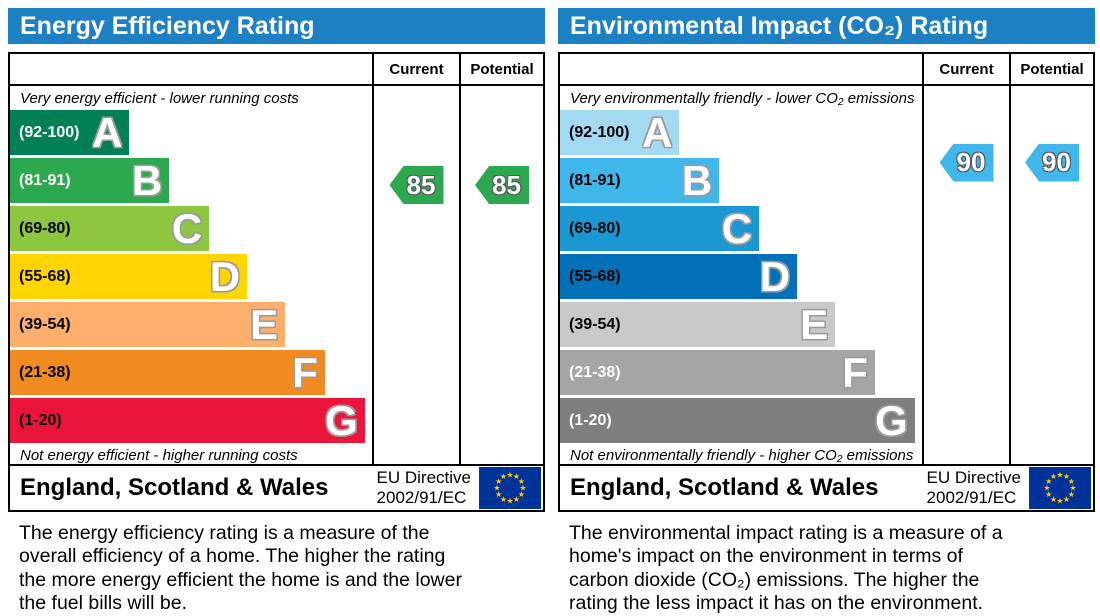  Describe the element at coordinates (965, 275) in the screenshot. I see `environmental-current-cell: 90` at that location.